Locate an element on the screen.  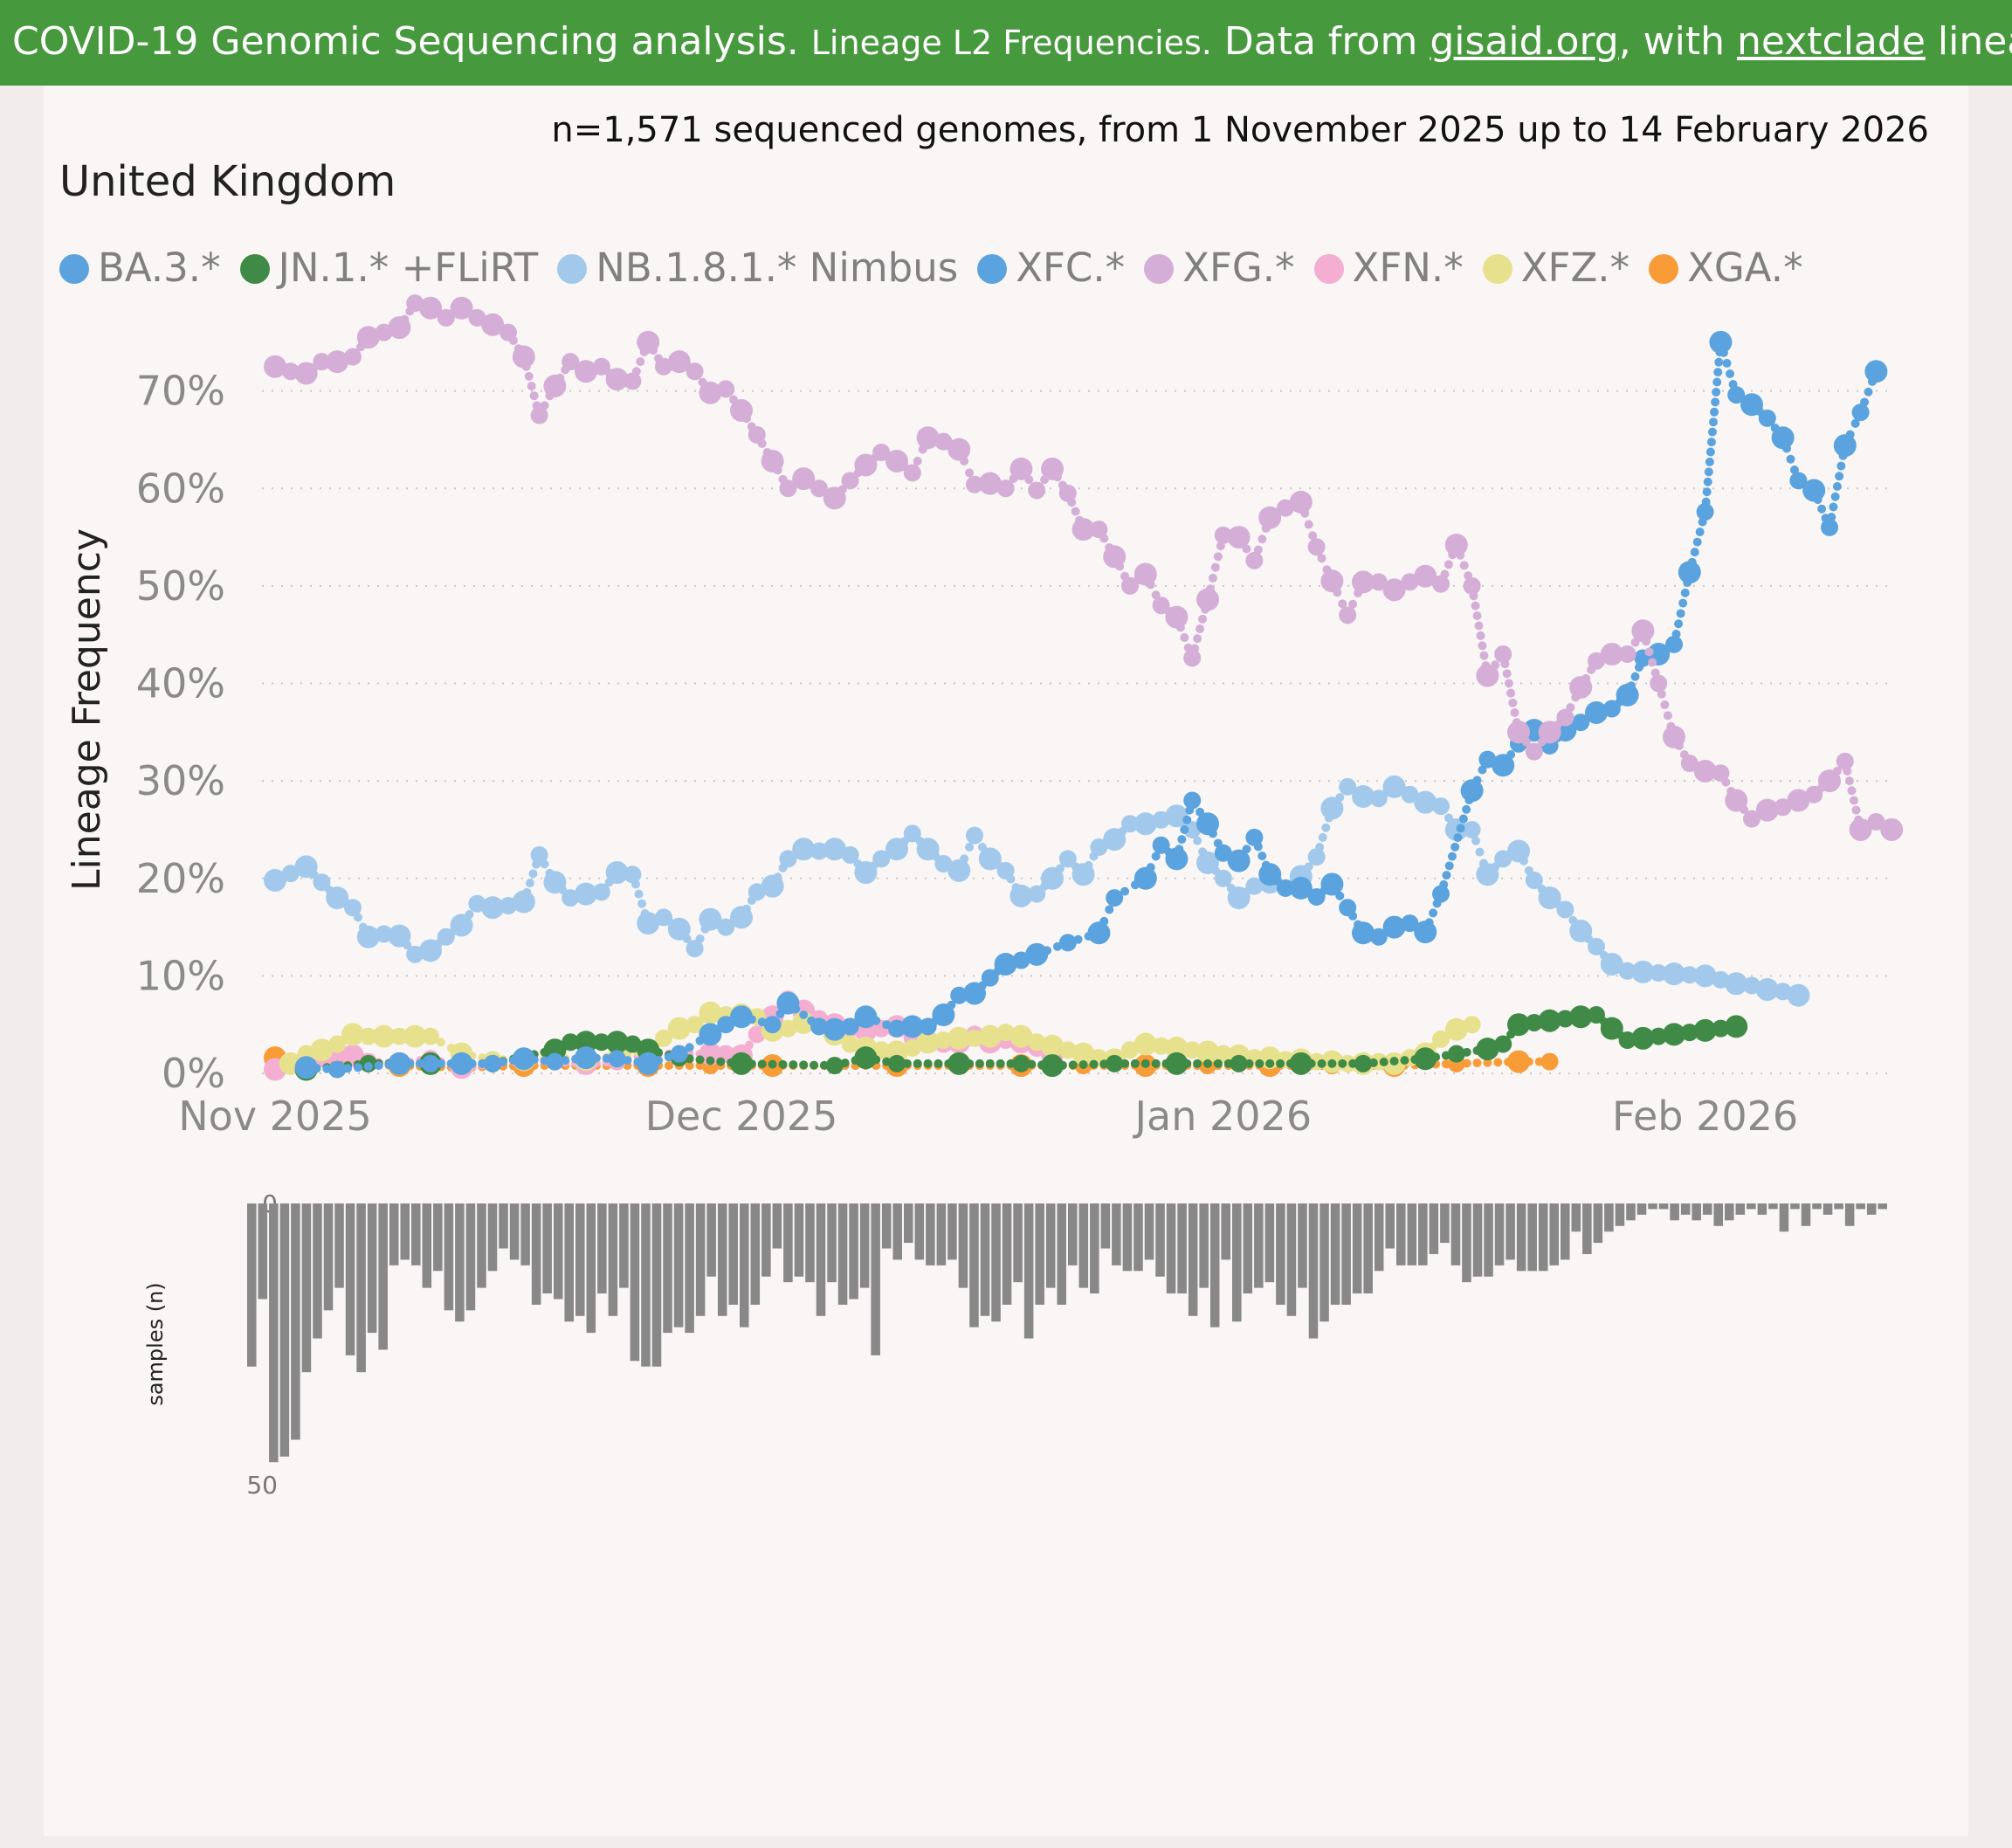
legend-item: NB.1.8.1.* Nimbus is located at coordinates (757, 268).